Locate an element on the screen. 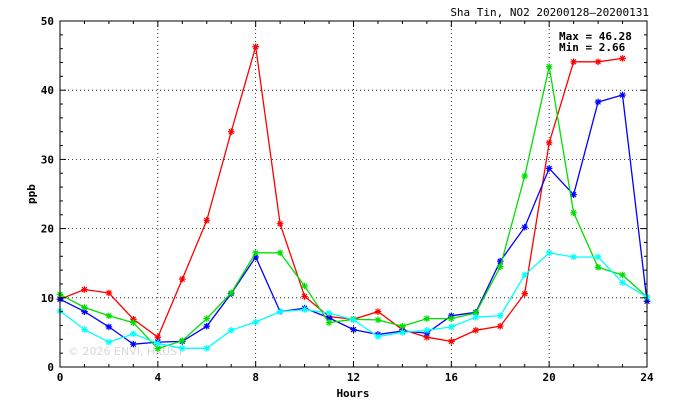 This screenshot has width=674, height=409. x-tick-label: 0 is located at coordinates (60, 377).